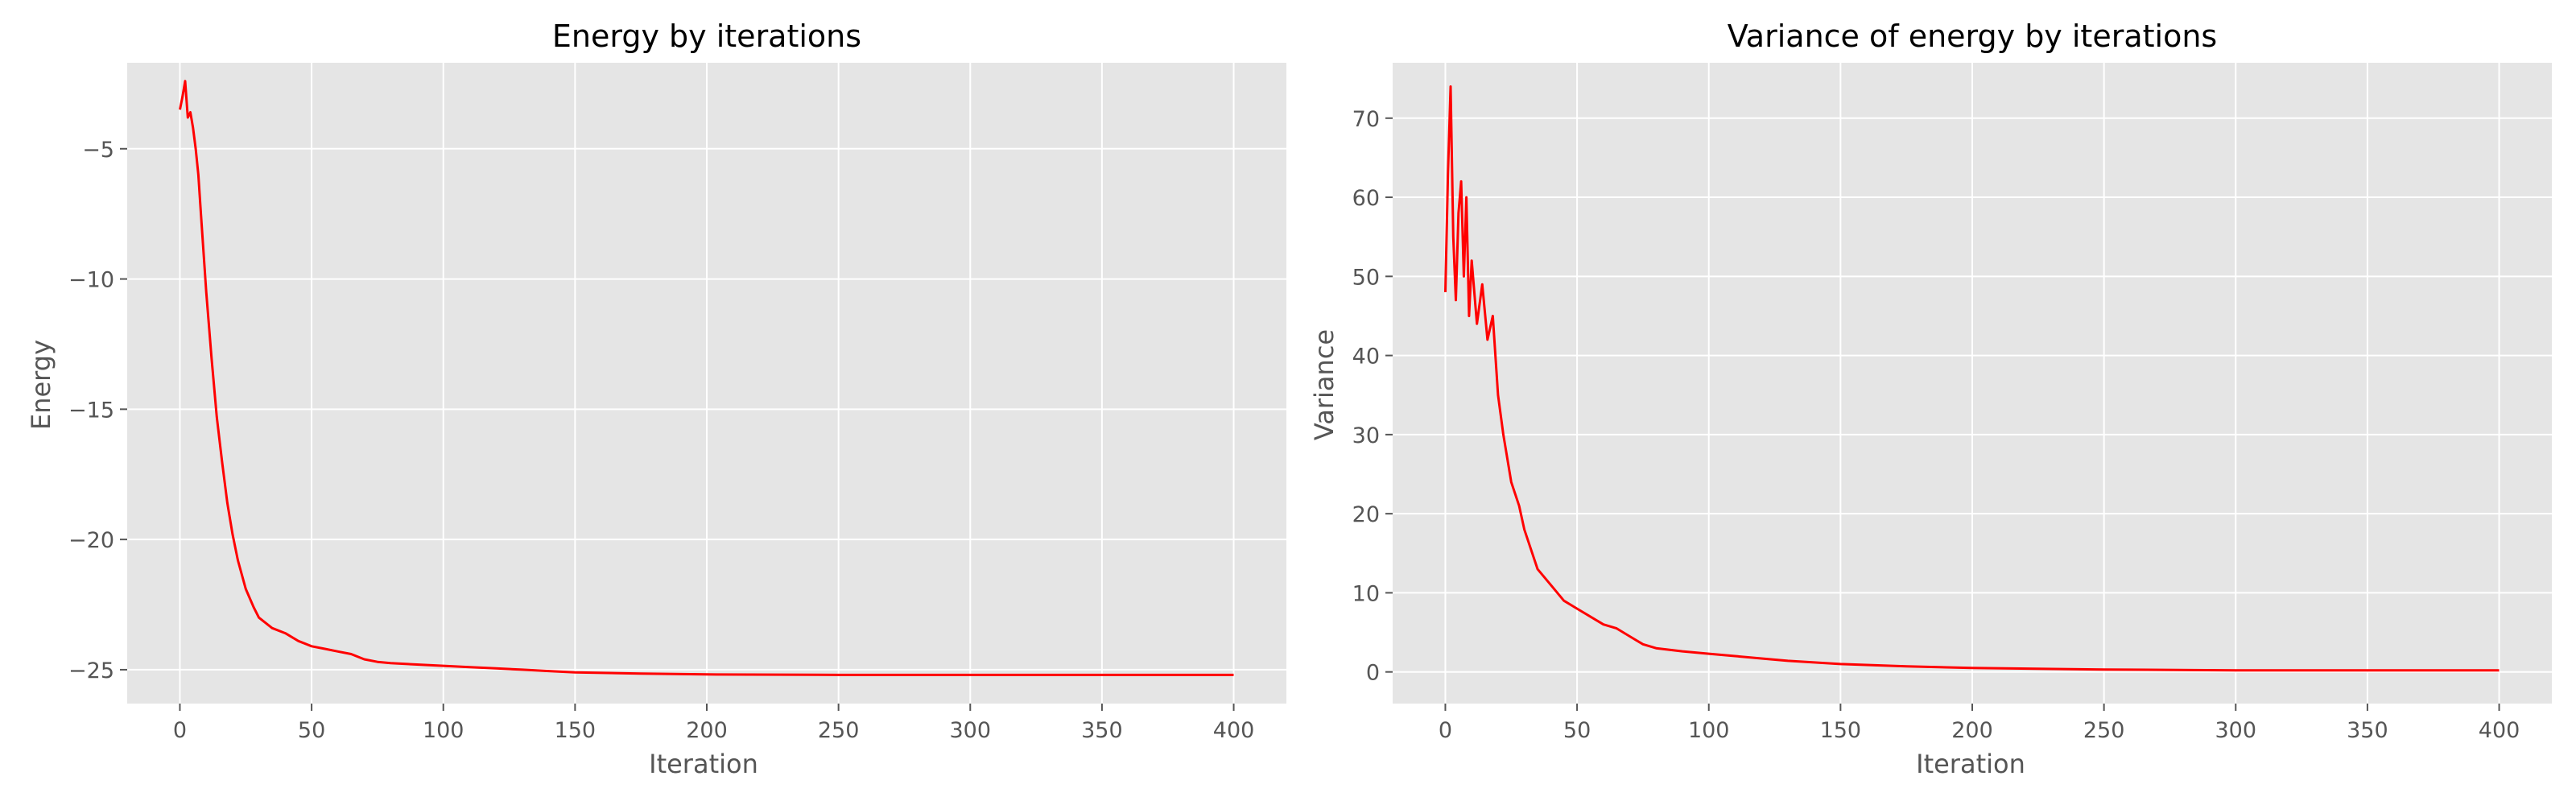 This screenshot has height=805, width=2576. What do you see at coordinates (1366, 435) in the screenshot?
I see `variance-y-tick-label: 30` at bounding box center [1366, 435].